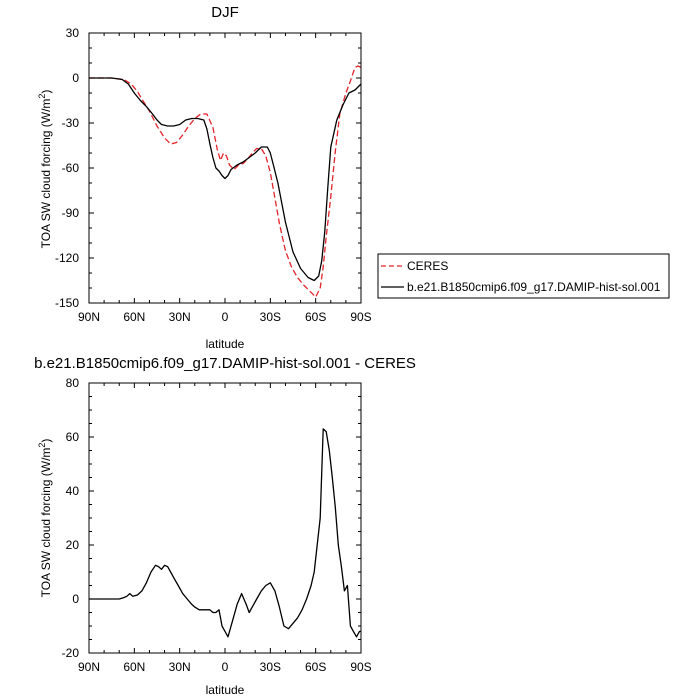  What do you see at coordinates (73, 545) in the screenshot?
I see `bottom-ytick-label: 20` at bounding box center [73, 545].